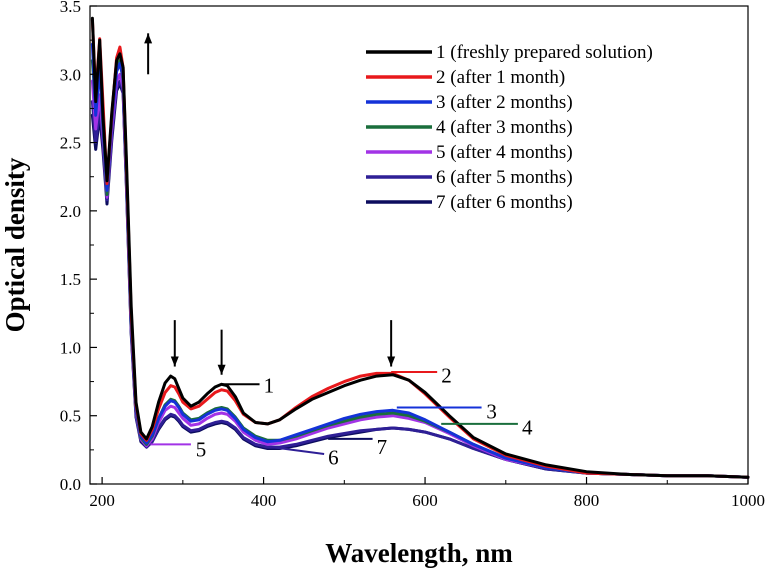 The image size is (773, 571). I want to click on legend-entry-6: 6 (after 5 months), so click(504, 177).